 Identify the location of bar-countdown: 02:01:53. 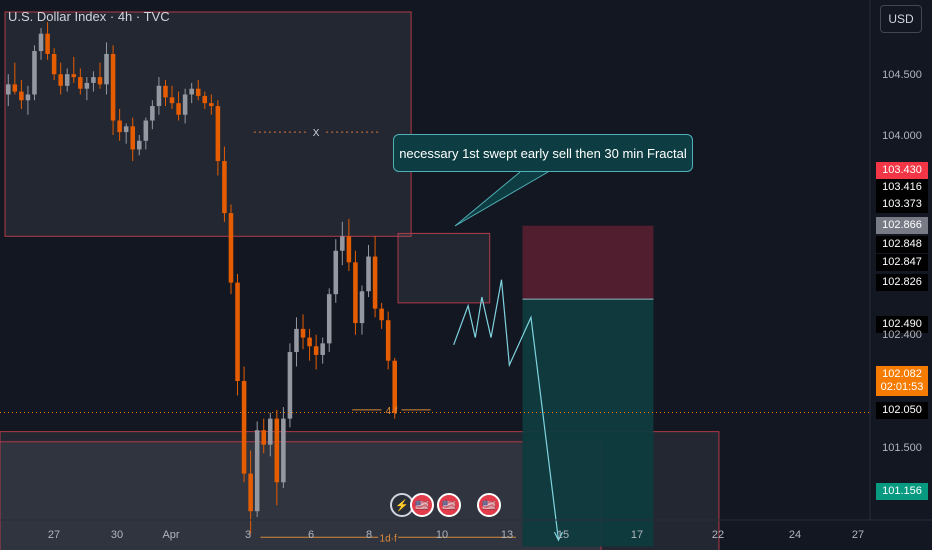
(902, 387).